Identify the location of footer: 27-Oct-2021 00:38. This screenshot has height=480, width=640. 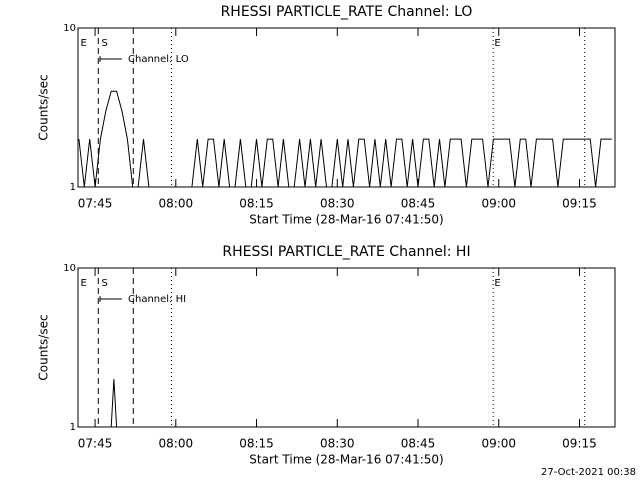
(588, 472).